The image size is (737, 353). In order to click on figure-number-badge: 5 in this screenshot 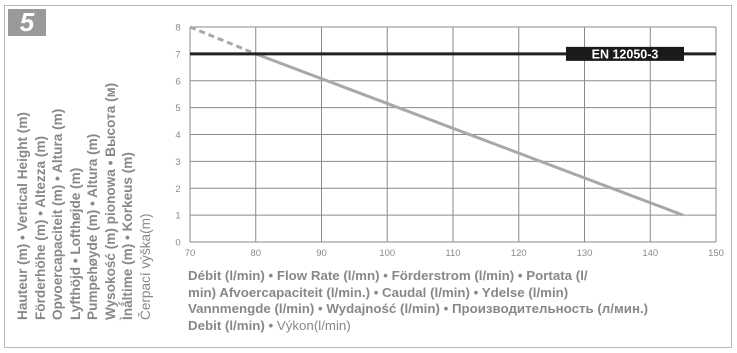, I will do `click(27, 22)`.